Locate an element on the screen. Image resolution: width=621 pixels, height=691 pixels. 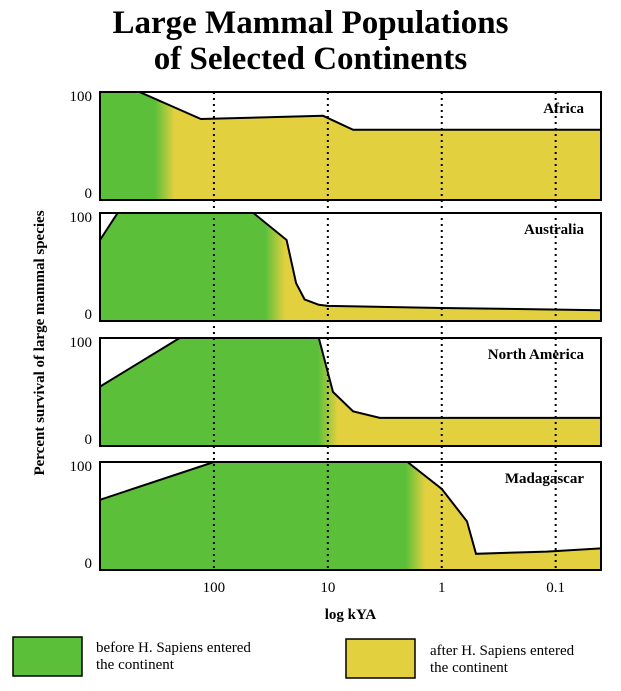
legend-label-before-line-2: the continent is located at coordinates (135, 665).